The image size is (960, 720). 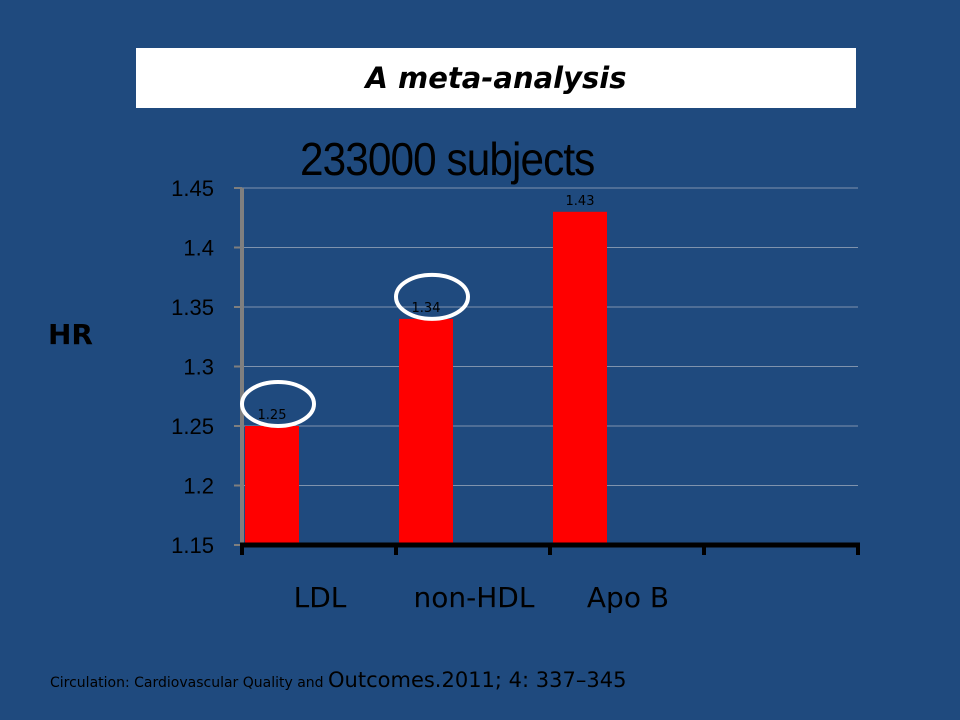 I want to click on data-label: 1.25, so click(x=272, y=415).